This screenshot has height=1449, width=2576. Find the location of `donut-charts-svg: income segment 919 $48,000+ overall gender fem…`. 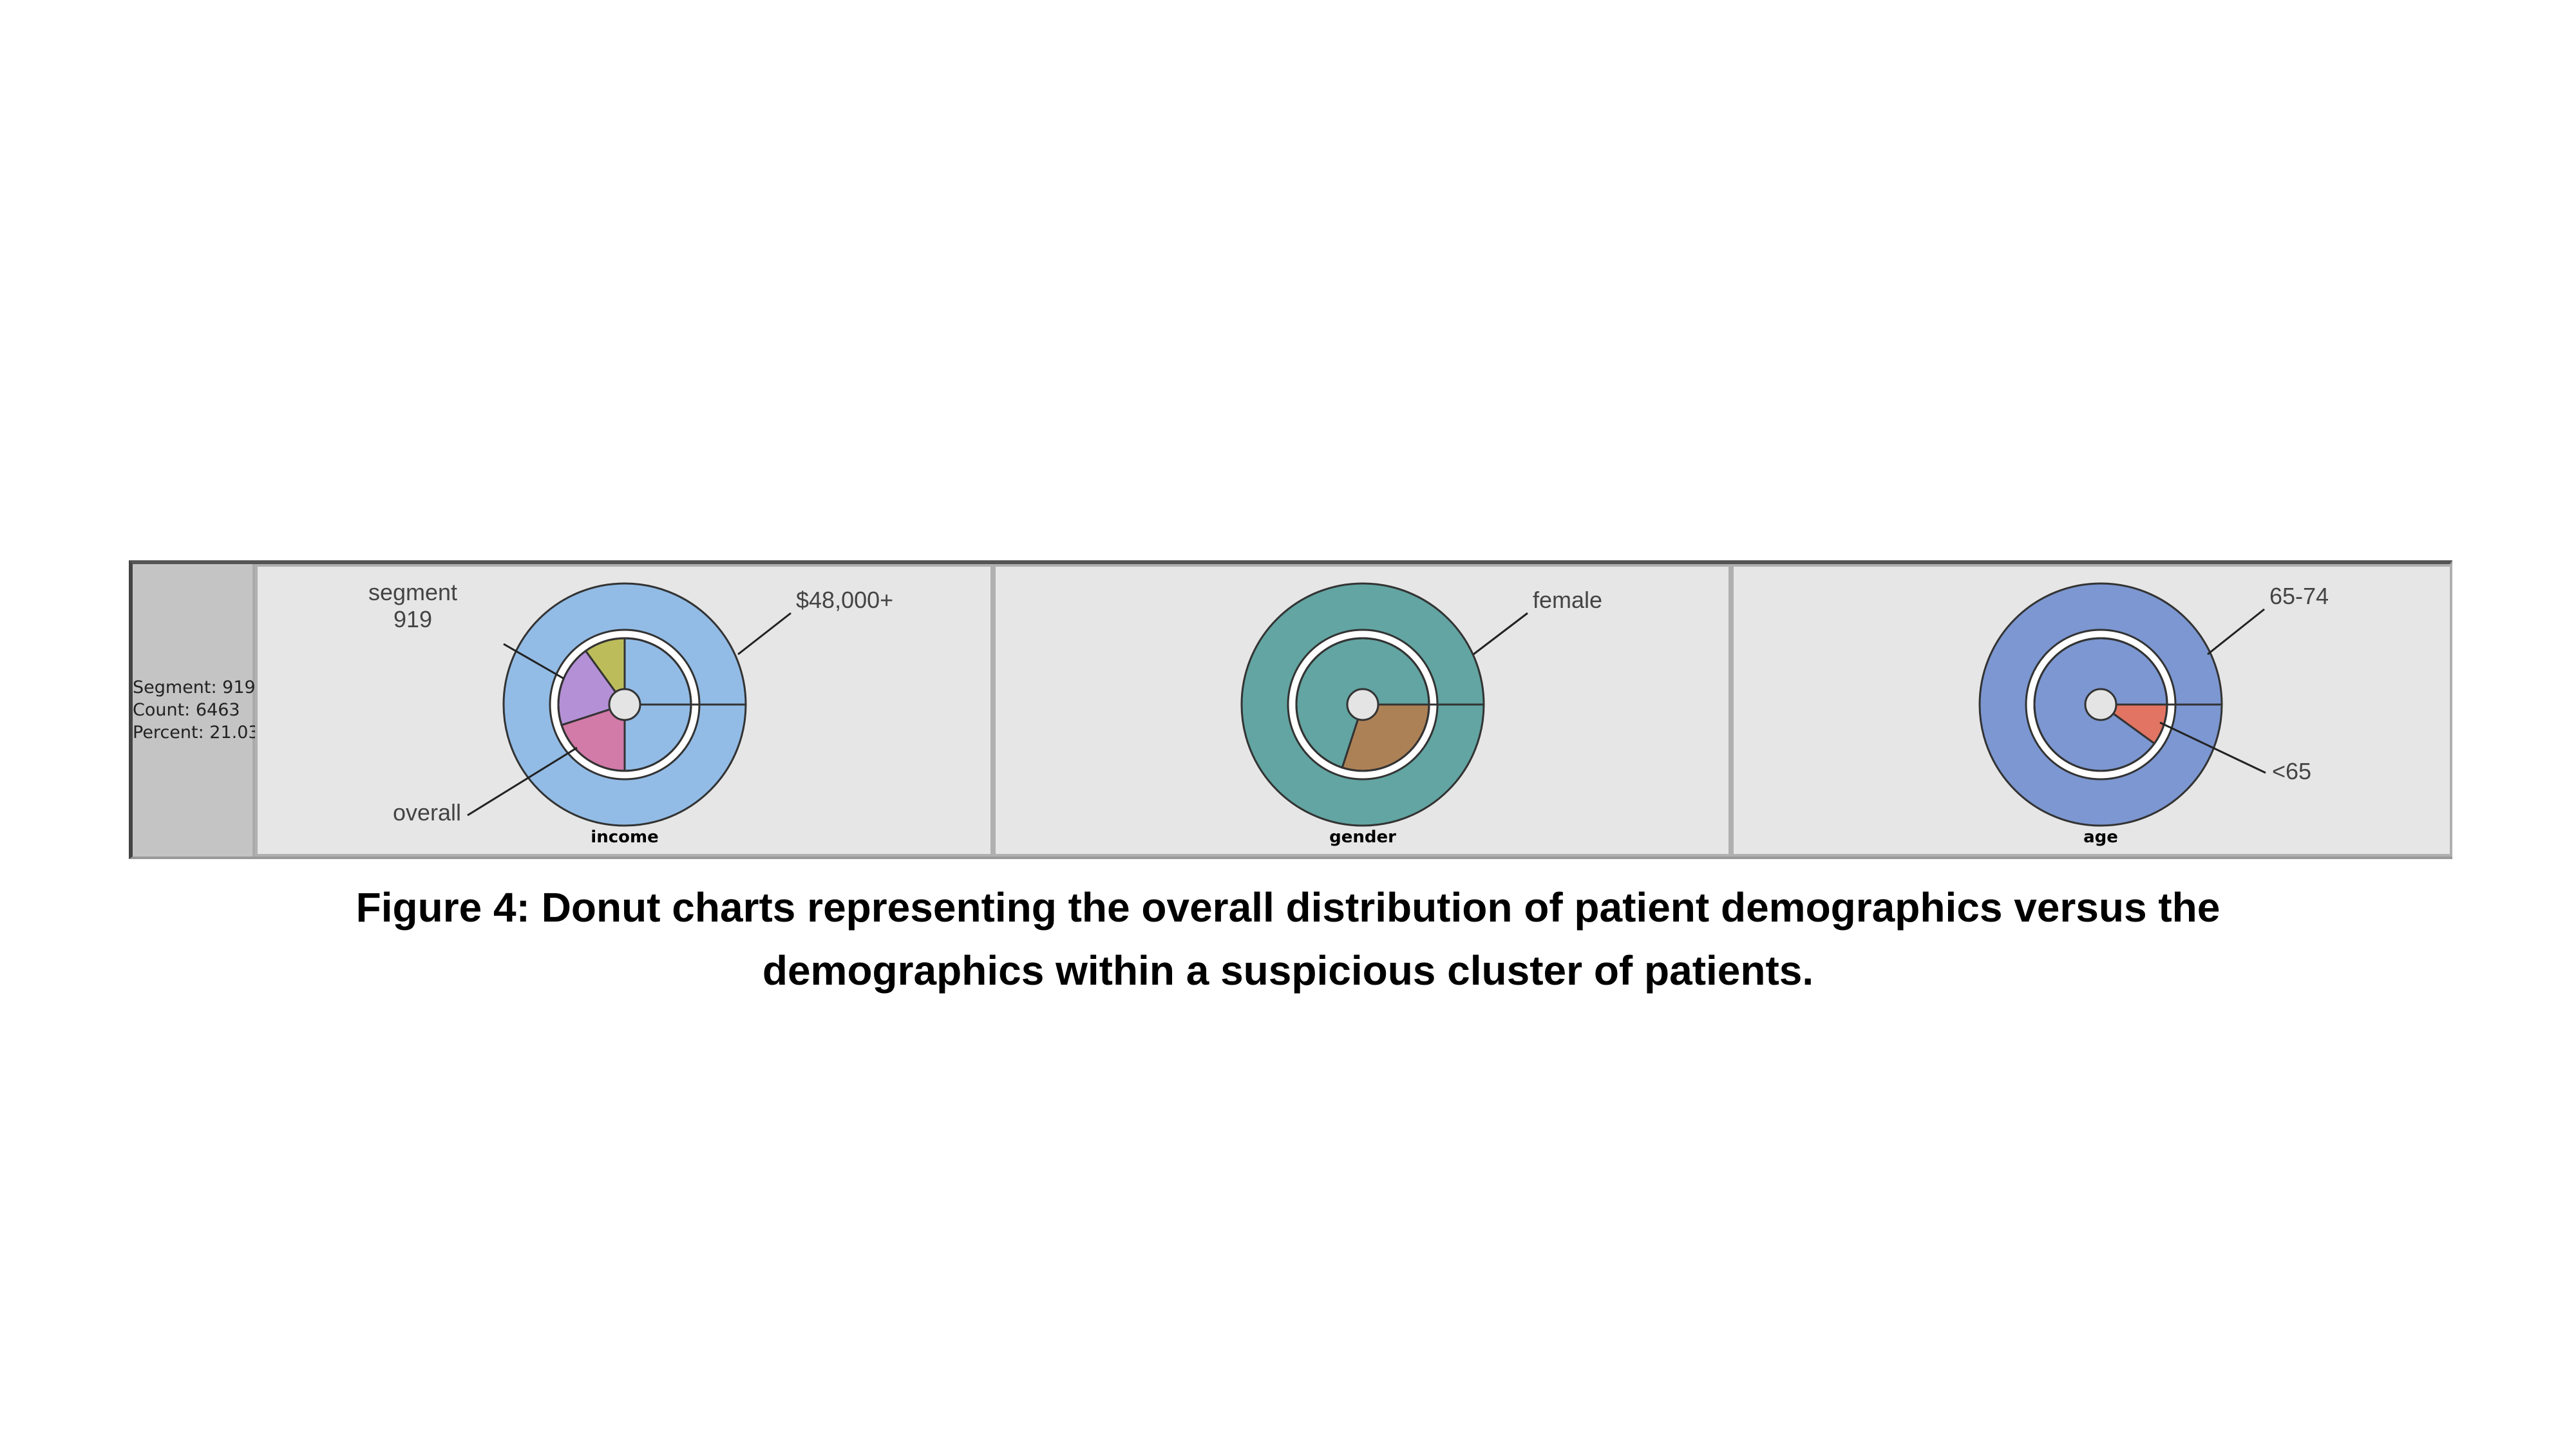

donut-charts-svg: income segment 919 $48,000+ overall gender fem… is located at coordinates (1349, 713).